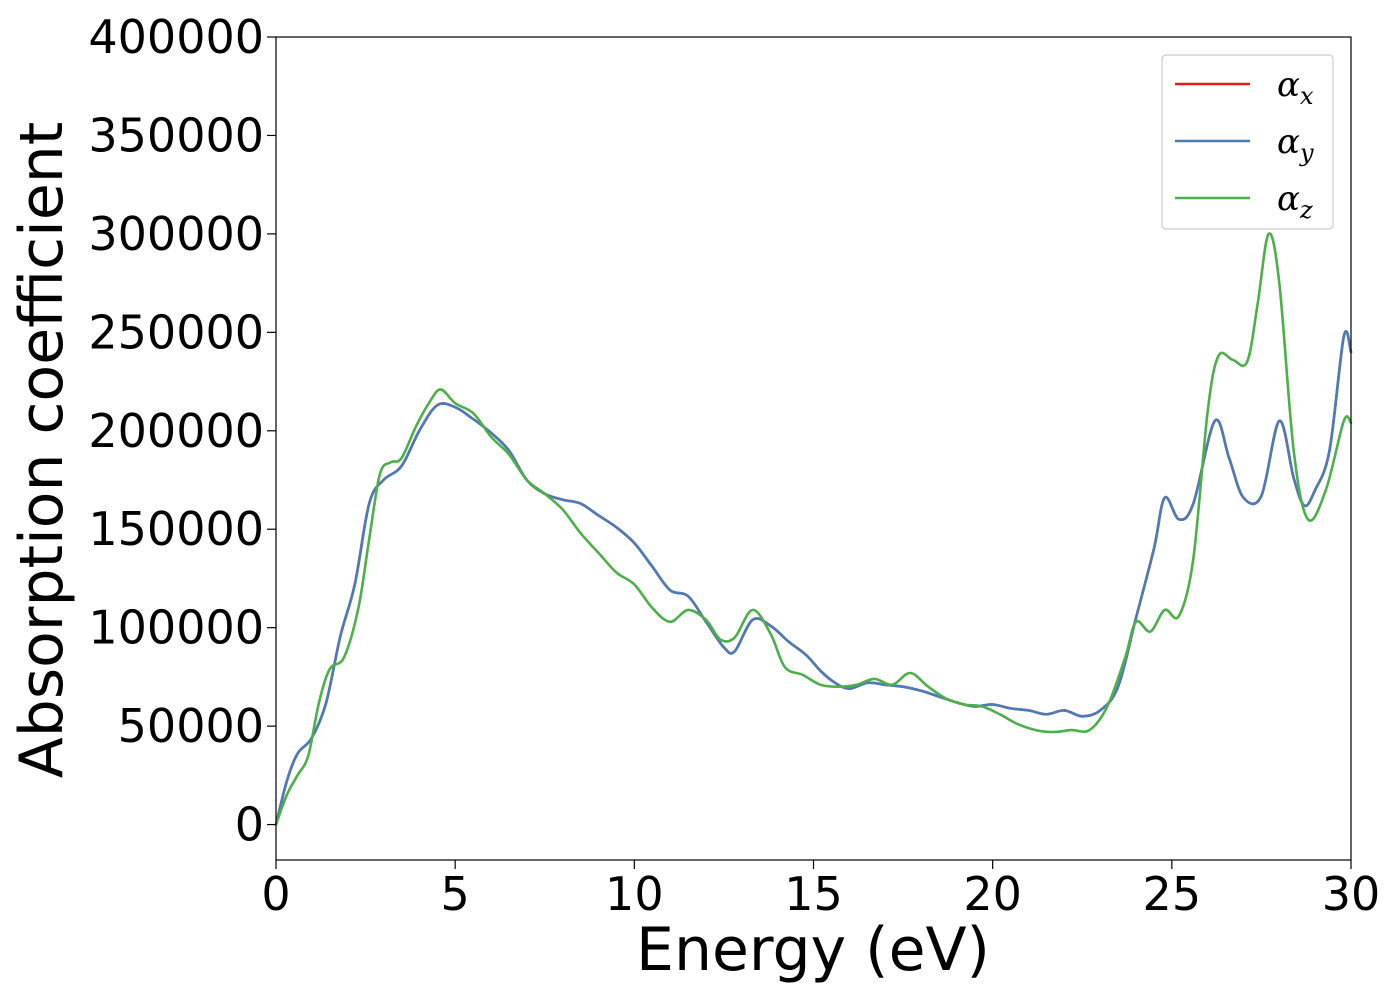 The width and height of the screenshot is (1400, 1000). What do you see at coordinates (1244, 144) in the screenshot?
I see `legend-items: αx αy αz` at bounding box center [1244, 144].